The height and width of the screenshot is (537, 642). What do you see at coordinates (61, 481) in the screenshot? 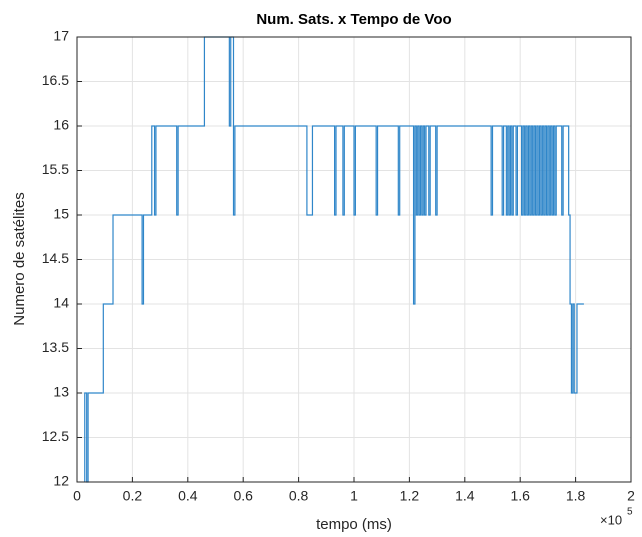
I see `y-tick-label: 12` at bounding box center [61, 481].